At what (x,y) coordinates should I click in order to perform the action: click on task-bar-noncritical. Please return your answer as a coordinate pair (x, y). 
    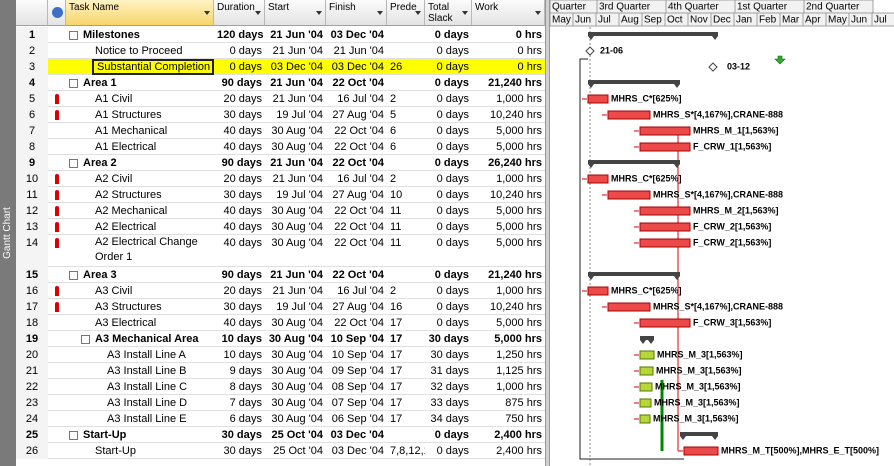
    Looking at the image, I should click on (645, 419).